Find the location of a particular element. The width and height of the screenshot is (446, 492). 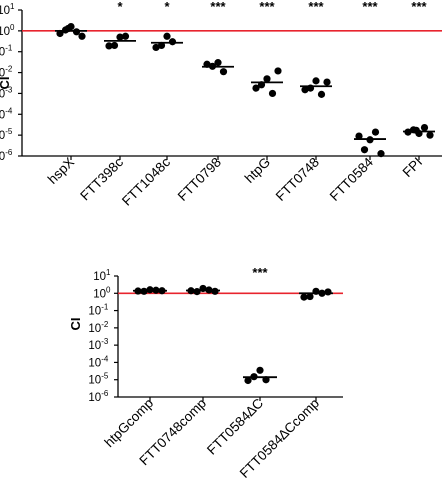

x-tick-label: FTT0798 is located at coordinates (199, 179).